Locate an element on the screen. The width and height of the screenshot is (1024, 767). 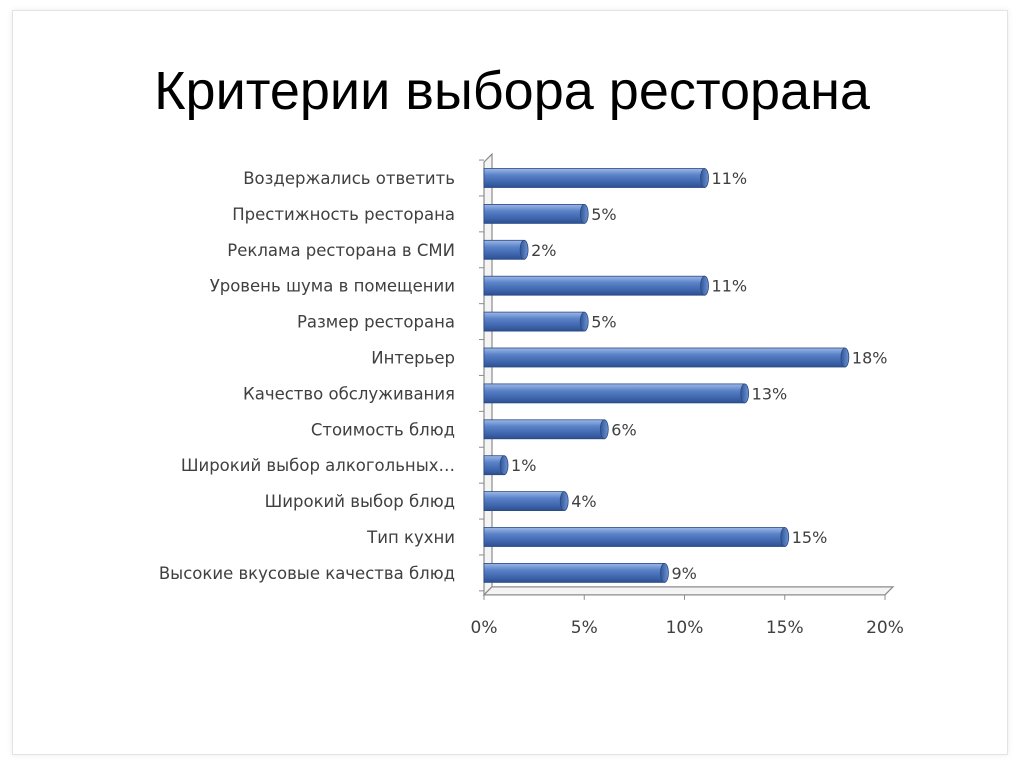
data-label: 15% is located at coordinates (810, 537).